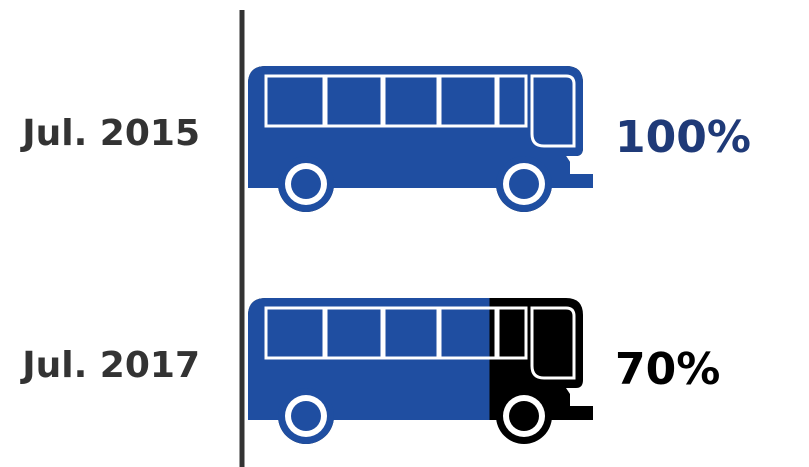  Describe the element at coordinates (683, 137) in the screenshot. I see `data-label: 100%` at that location.